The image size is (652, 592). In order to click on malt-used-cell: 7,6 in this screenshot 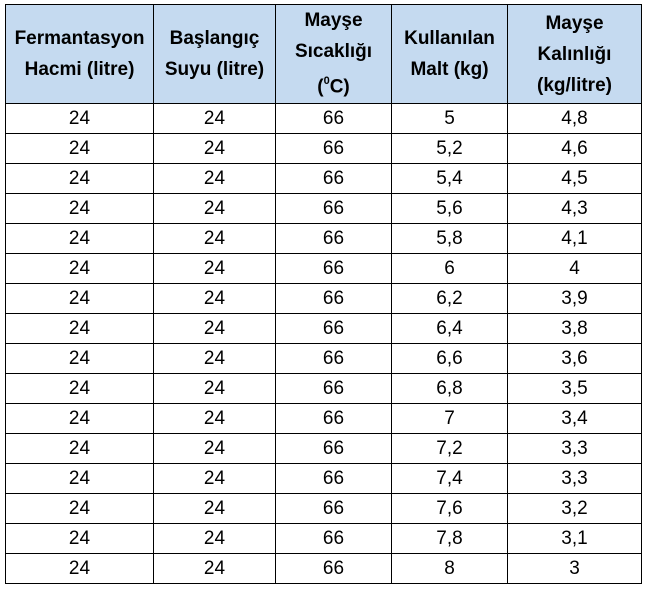, I will do `click(449, 508)`.